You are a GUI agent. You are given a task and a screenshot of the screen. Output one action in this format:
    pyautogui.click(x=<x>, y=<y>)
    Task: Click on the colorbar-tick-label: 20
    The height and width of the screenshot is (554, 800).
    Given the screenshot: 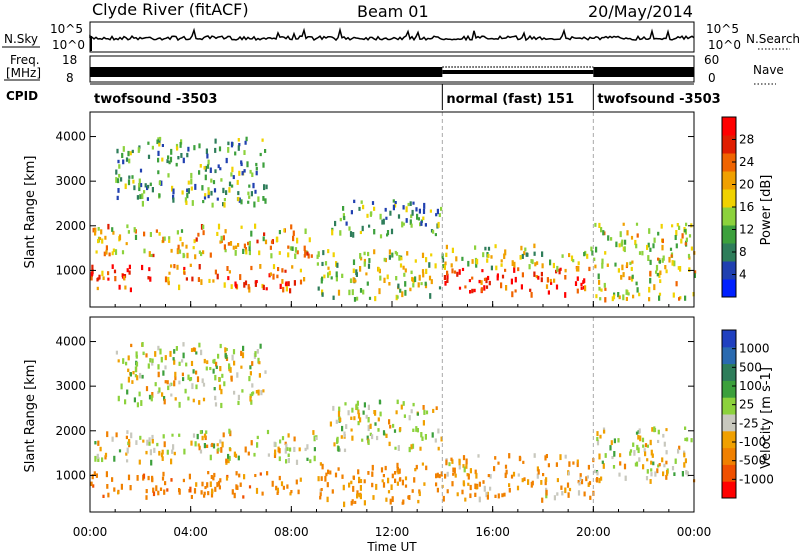 What is the action you would take?
    pyautogui.click(x=746, y=185)
    